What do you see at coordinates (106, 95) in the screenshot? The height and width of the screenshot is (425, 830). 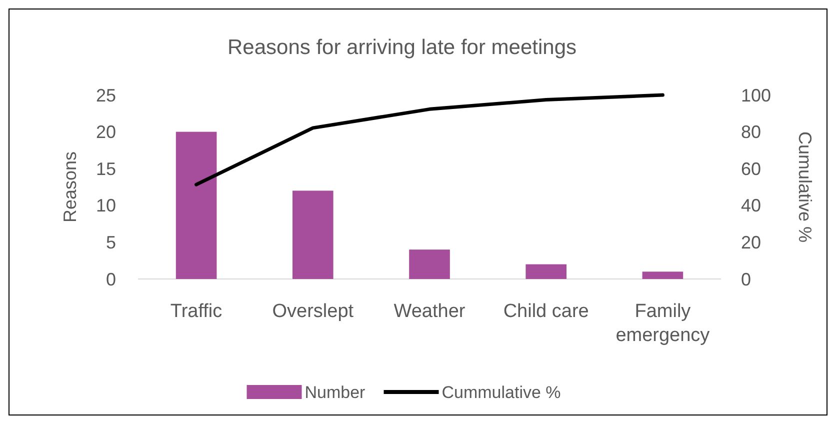 I see `y-tick-label: 25` at bounding box center [106, 95].